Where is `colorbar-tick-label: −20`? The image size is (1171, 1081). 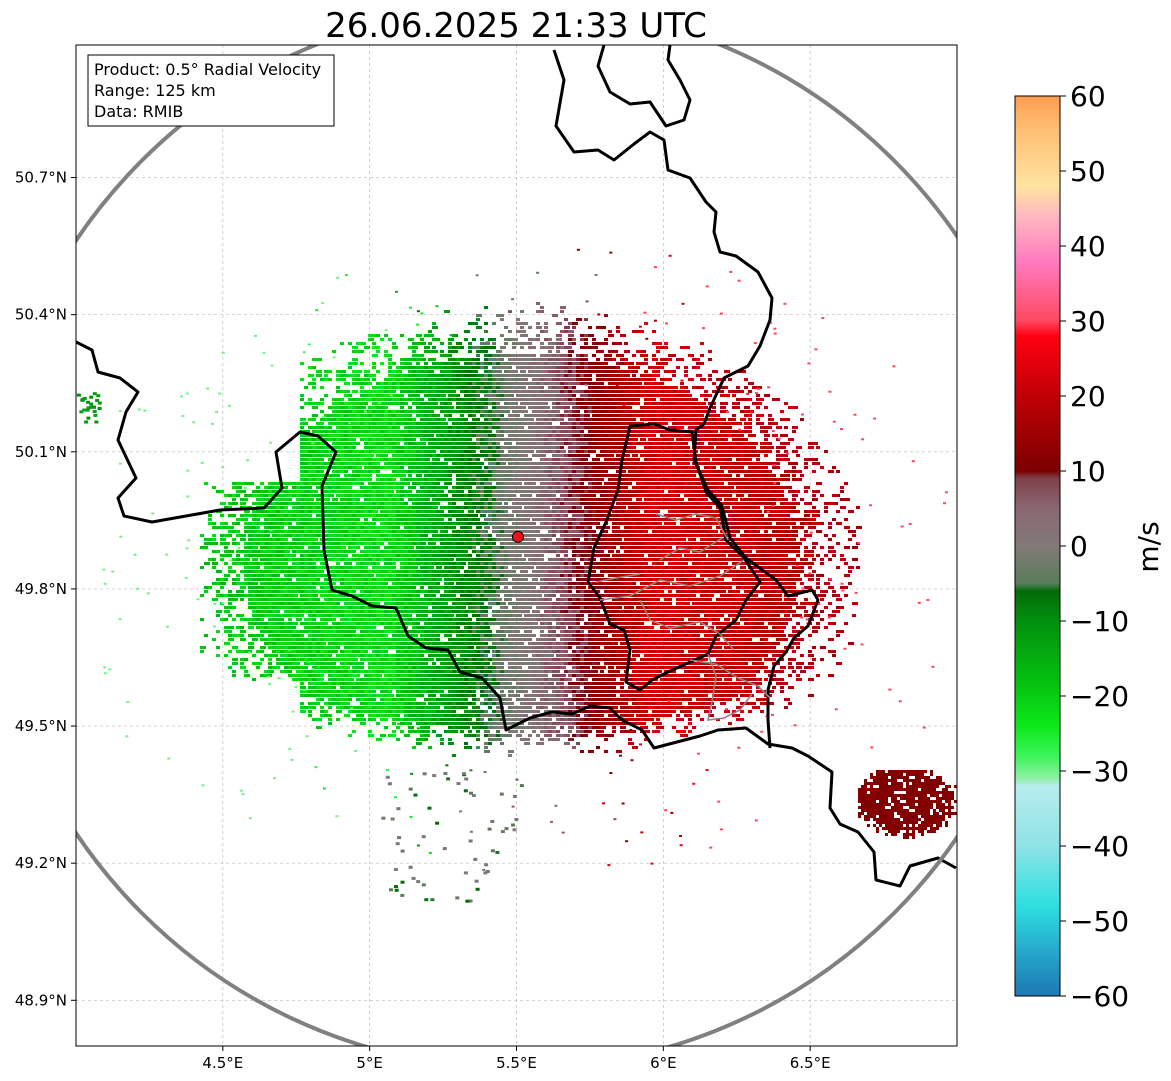
colorbar-tick-label: −20 is located at coordinates (1099, 696).